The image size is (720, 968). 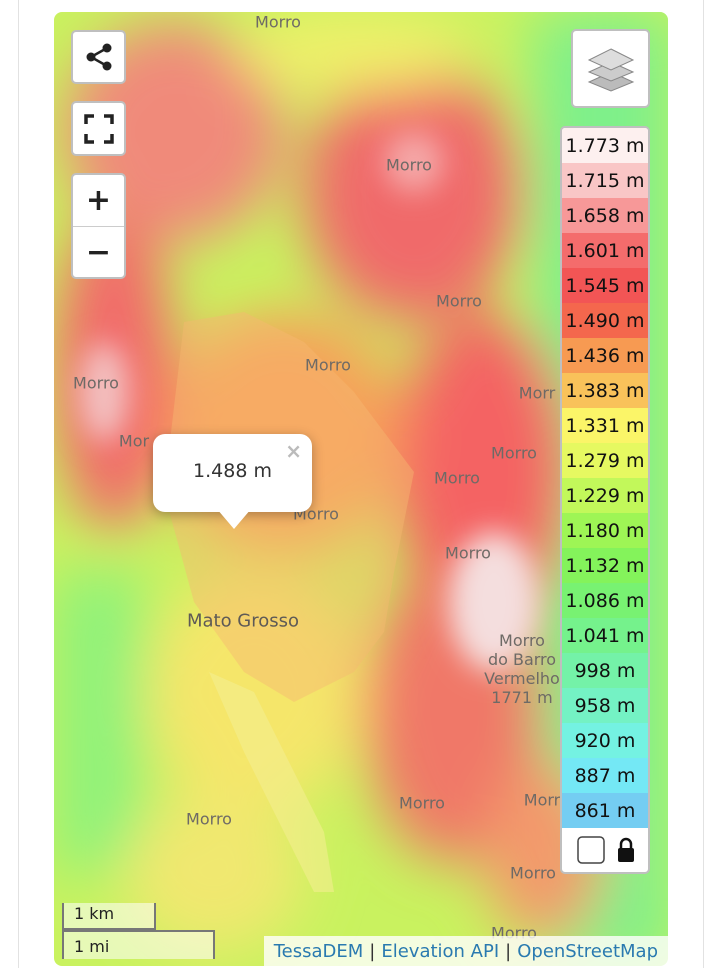 I want to click on legend-entry: 1.331 m, so click(x=605, y=425).